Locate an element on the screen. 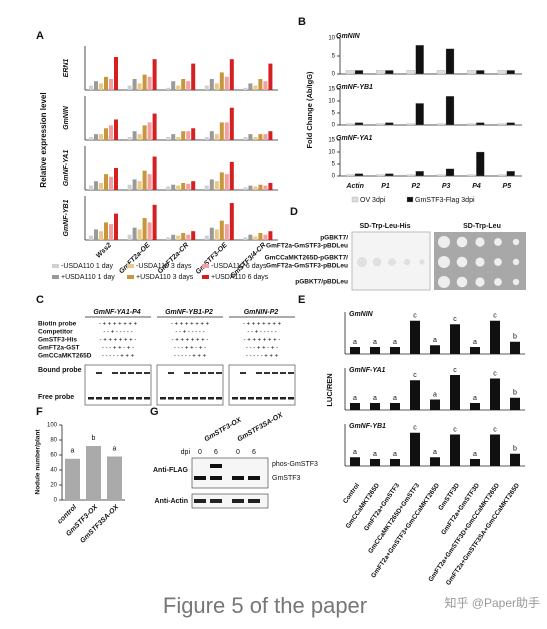 The width and height of the screenshot is (547, 629). watermark: 知乎 @Paper助手 is located at coordinates (492, 603).